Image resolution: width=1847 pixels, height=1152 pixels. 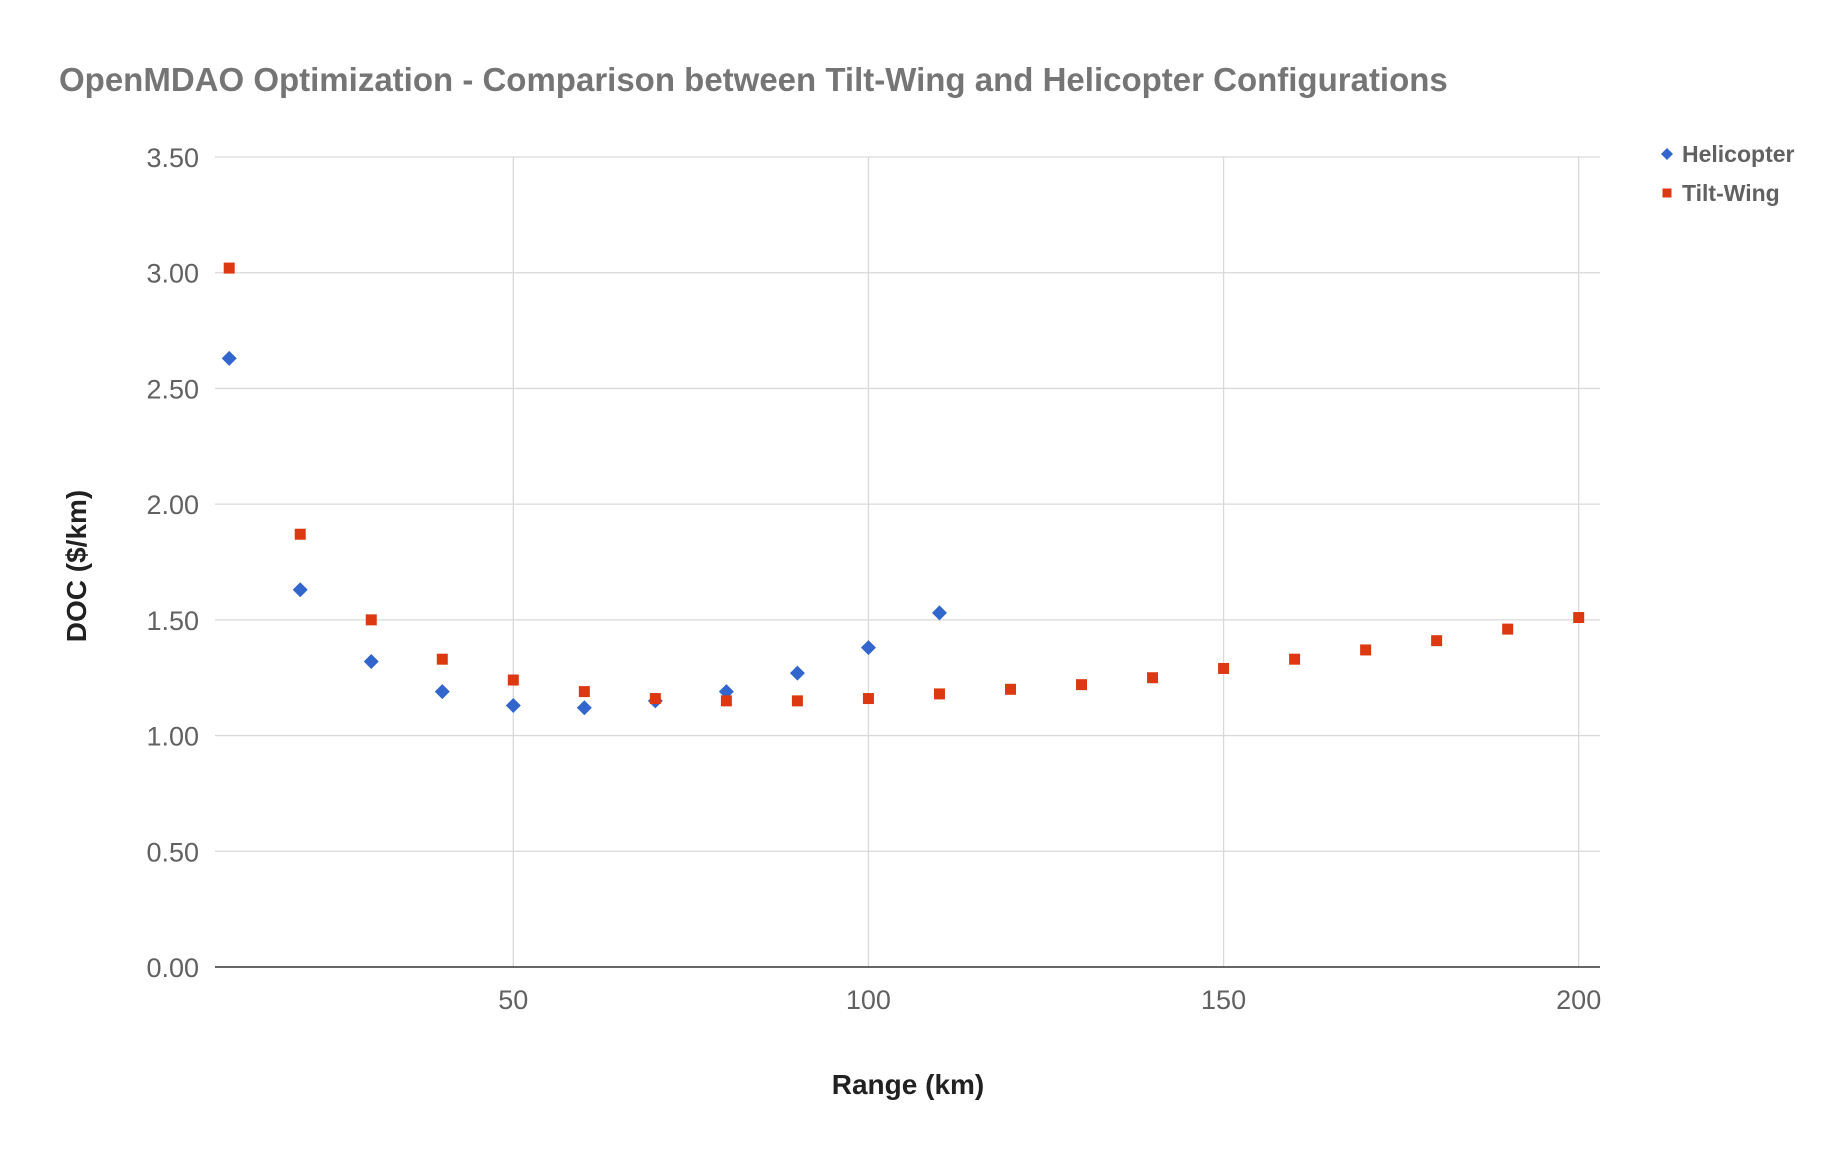 I want to click on legend-item-tilt-wing: Tilt-Wing, so click(x=1721, y=193).